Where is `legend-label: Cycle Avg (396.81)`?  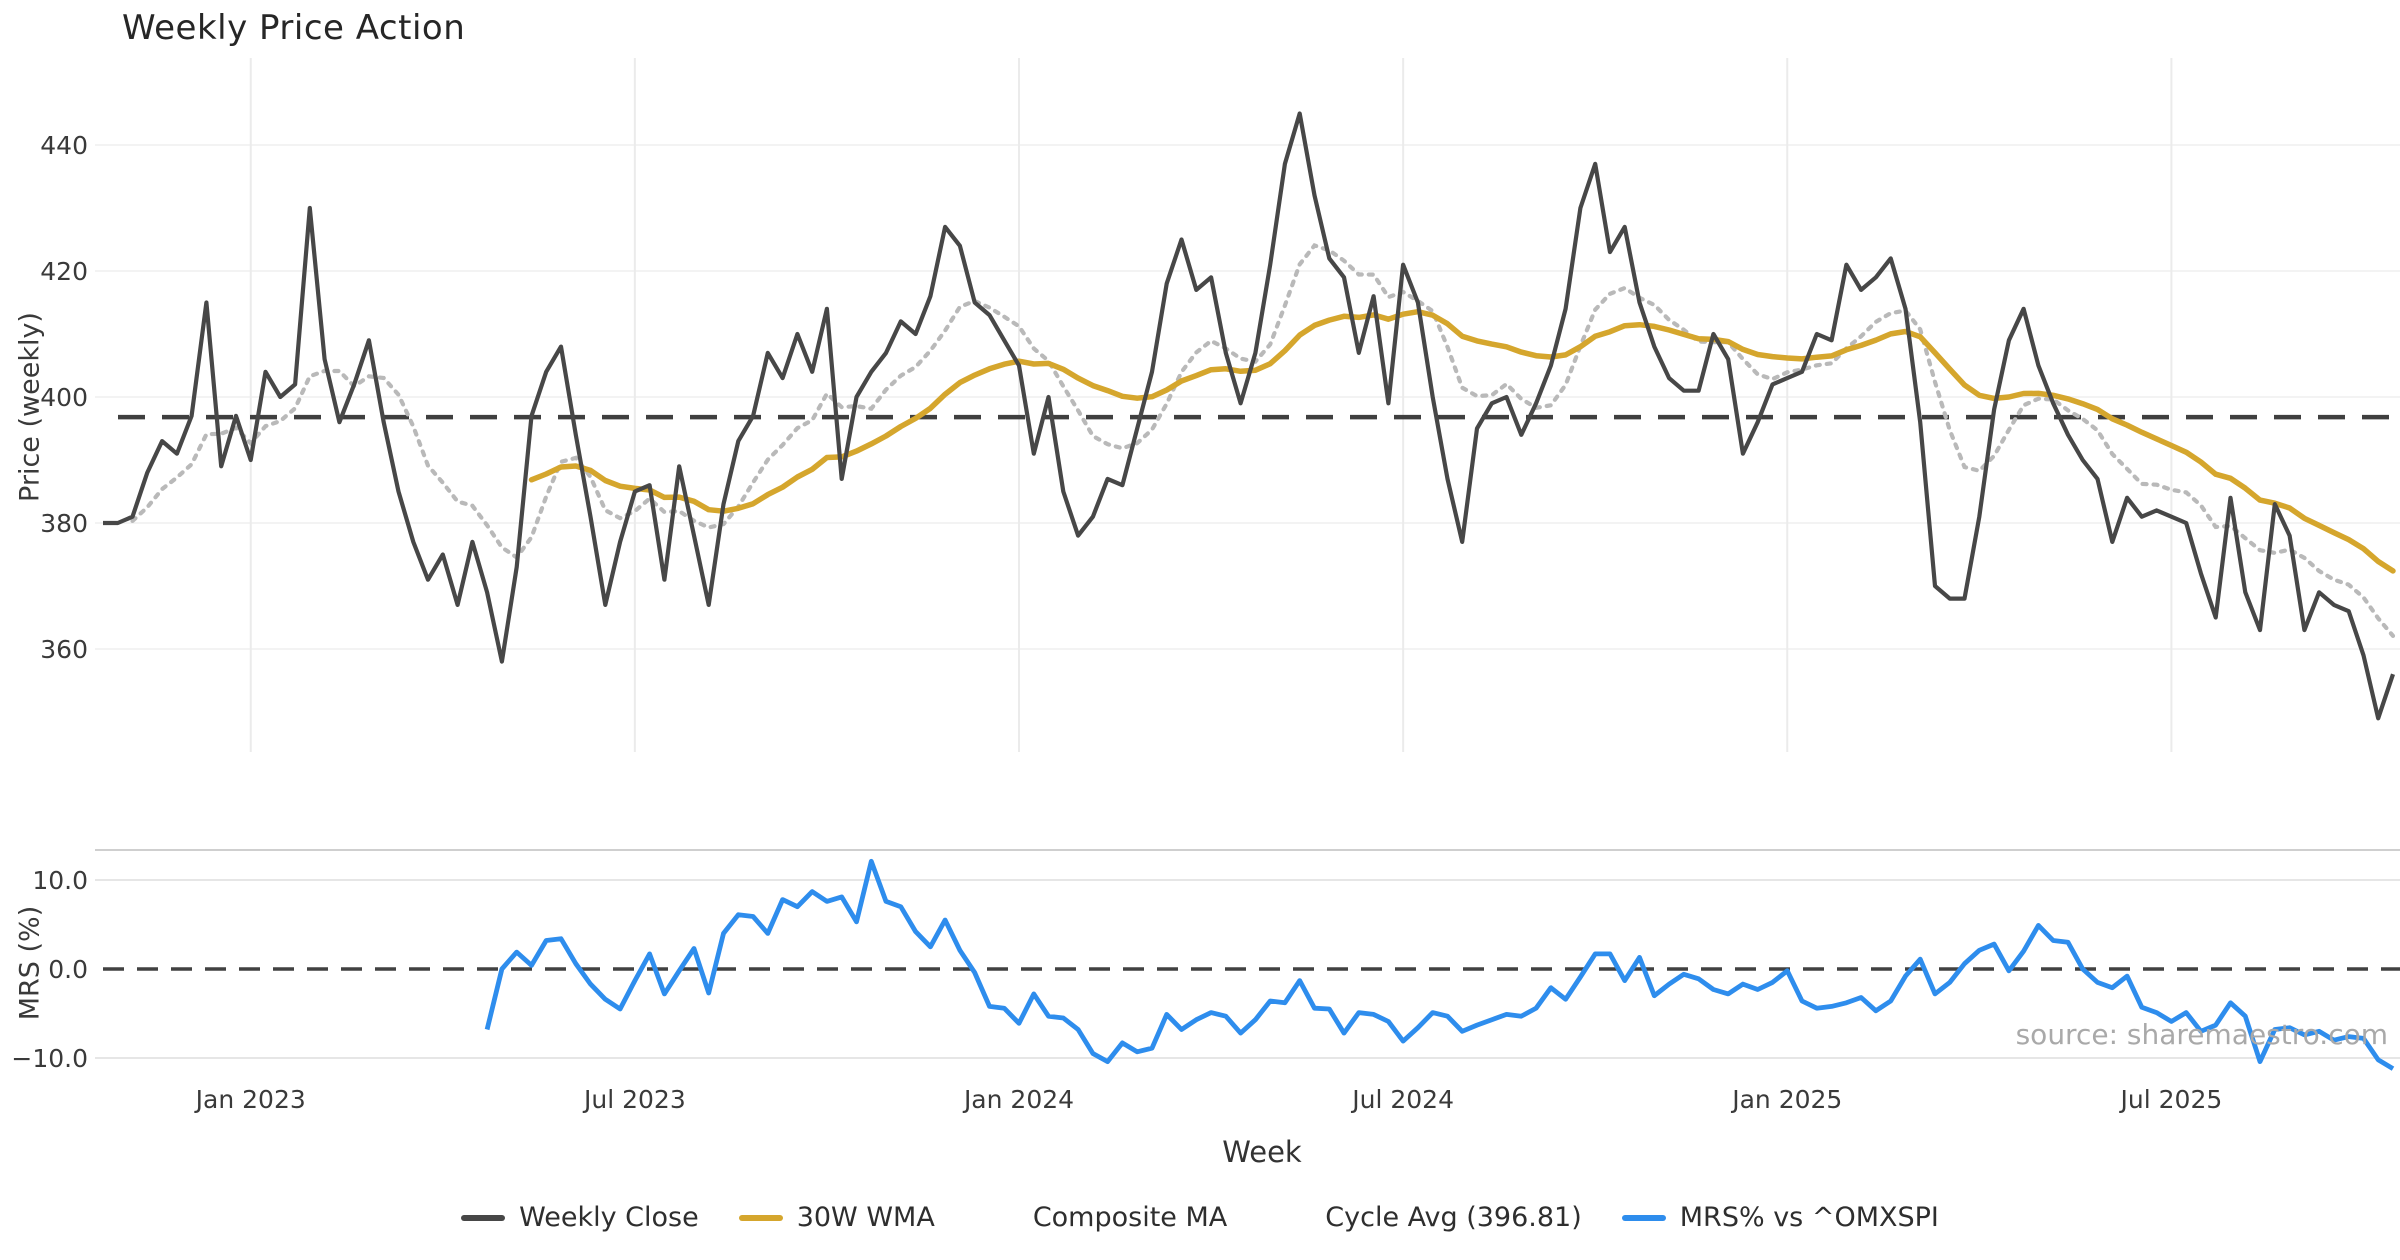 legend-label: Cycle Avg (396.81) is located at coordinates (1453, 1217).